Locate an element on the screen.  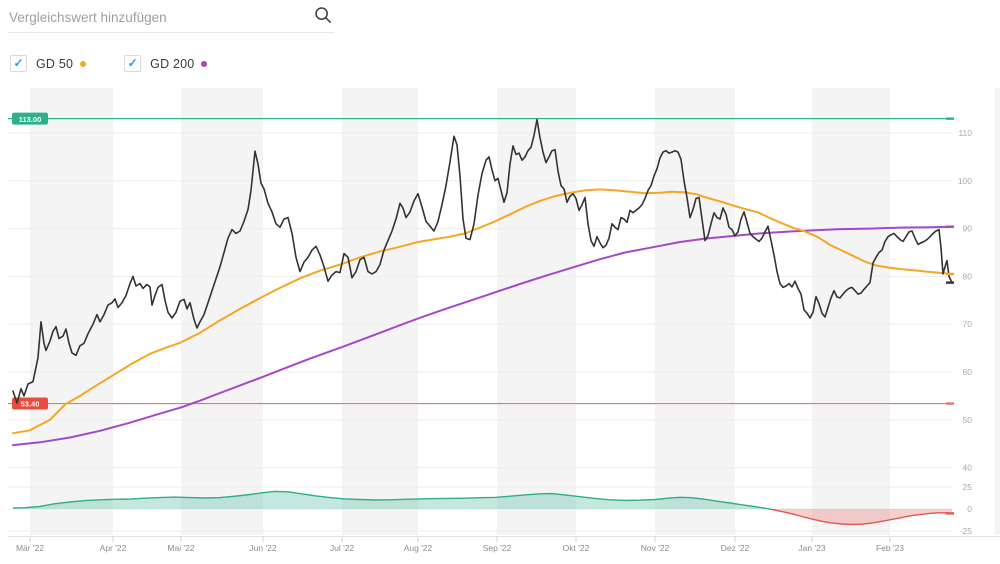
gd200-color-dot is located at coordinates (204, 63).